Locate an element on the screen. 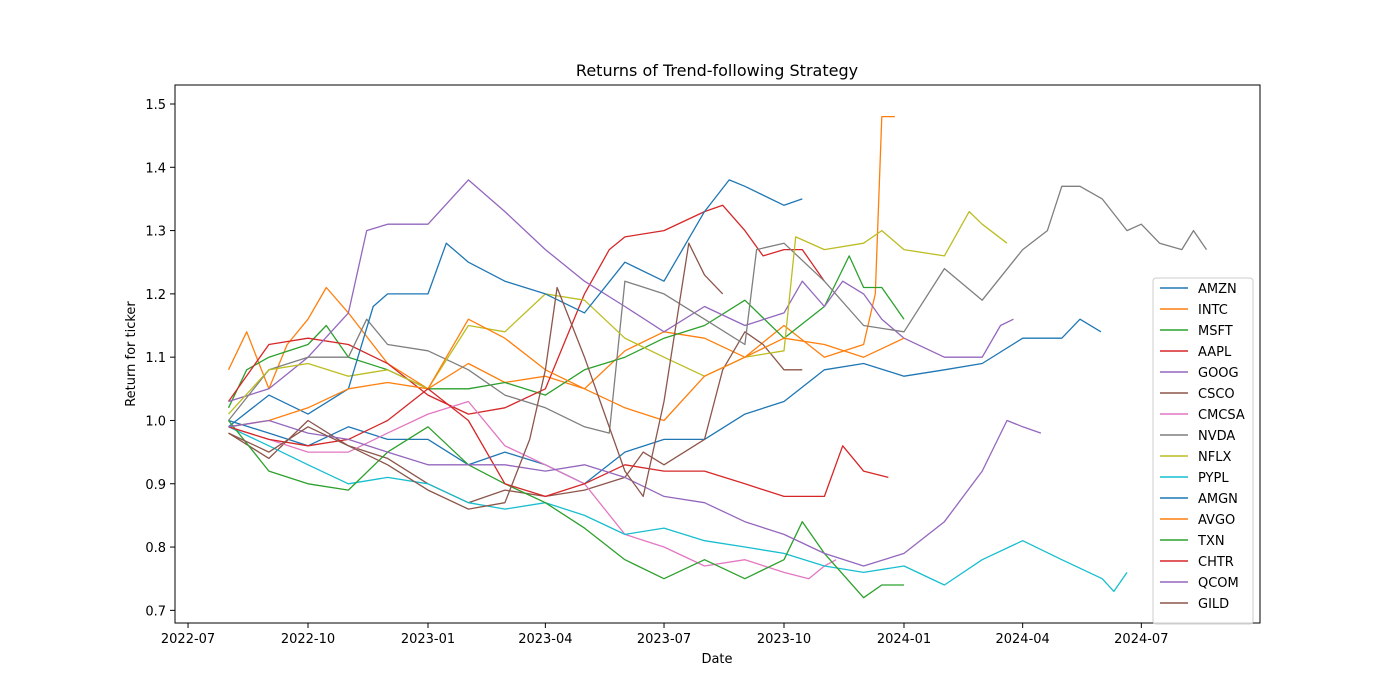  y-axis: 0.7 0.8 0.9 1.0 1.1 1.2 1.3 1.4 1.5 is located at coordinates (160, 358).